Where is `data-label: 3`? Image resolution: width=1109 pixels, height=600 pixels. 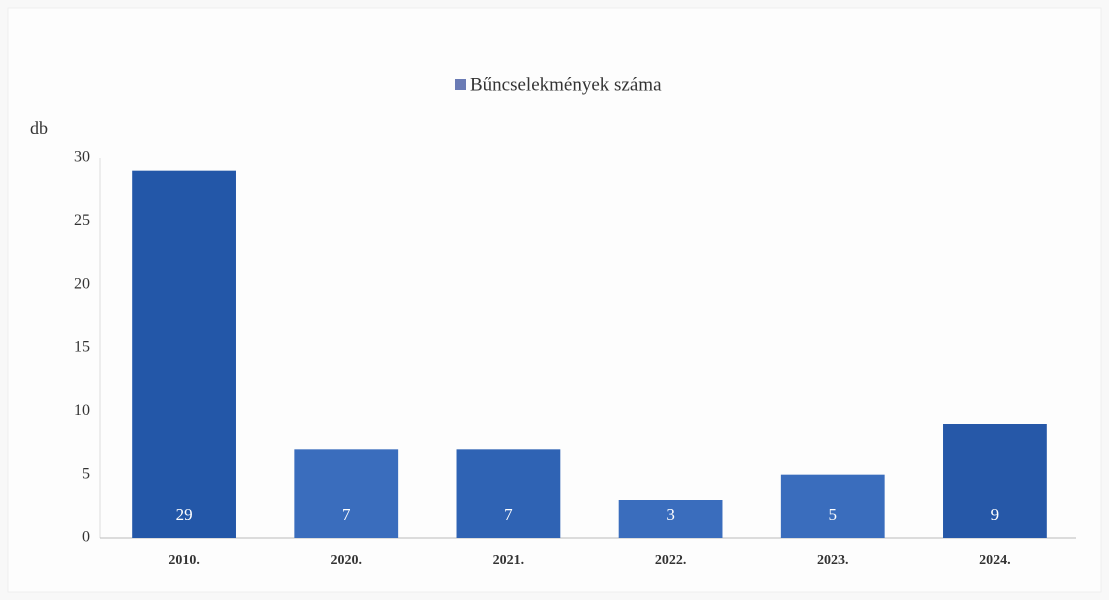
data-label: 3 is located at coordinates (670, 514).